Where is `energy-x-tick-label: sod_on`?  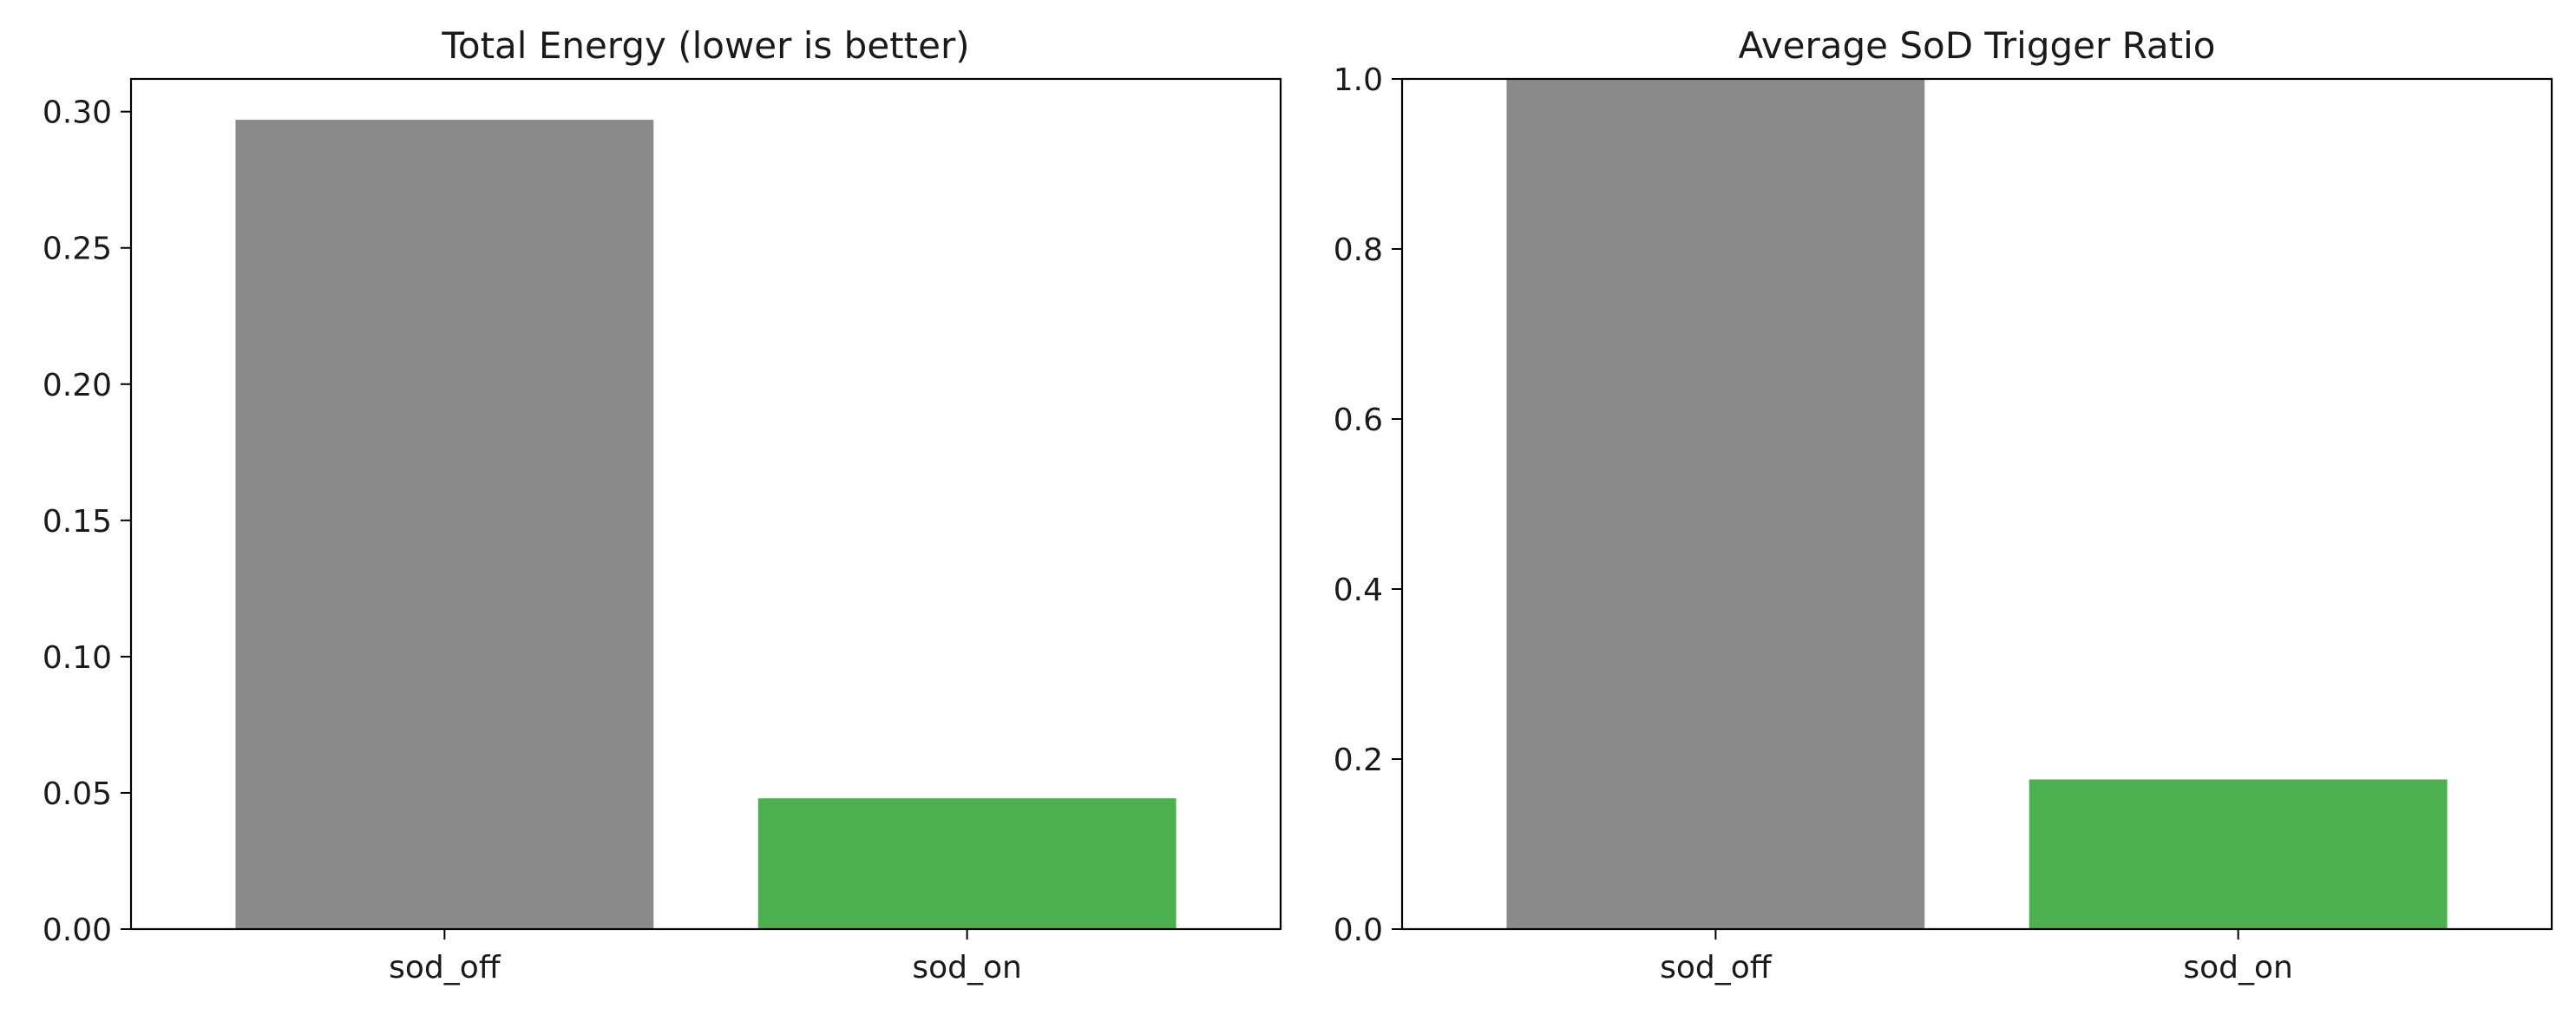 energy-x-tick-label: sod_on is located at coordinates (966, 968).